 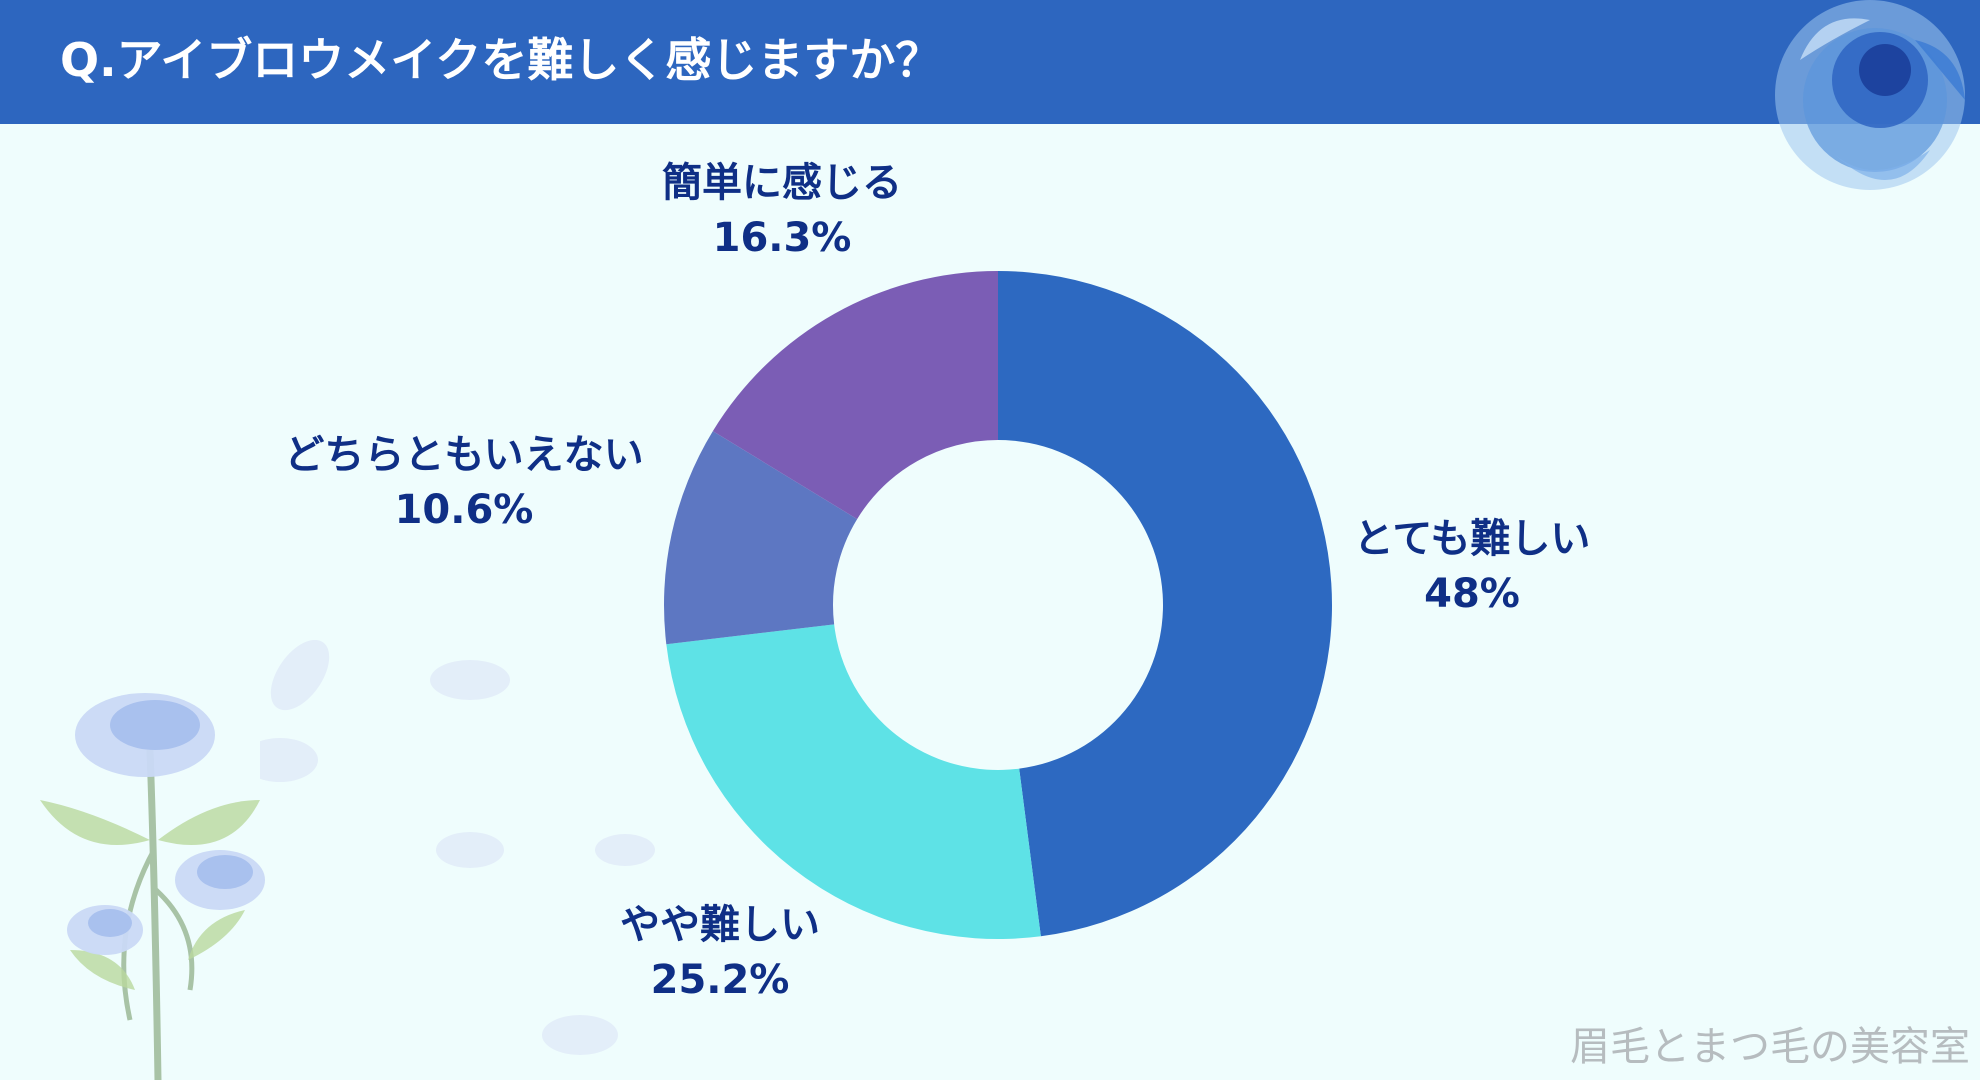 What do you see at coordinates (990, 62) in the screenshot?
I see `header-bar: Q.アイブロウメイクを難しく感じますか？` at bounding box center [990, 62].